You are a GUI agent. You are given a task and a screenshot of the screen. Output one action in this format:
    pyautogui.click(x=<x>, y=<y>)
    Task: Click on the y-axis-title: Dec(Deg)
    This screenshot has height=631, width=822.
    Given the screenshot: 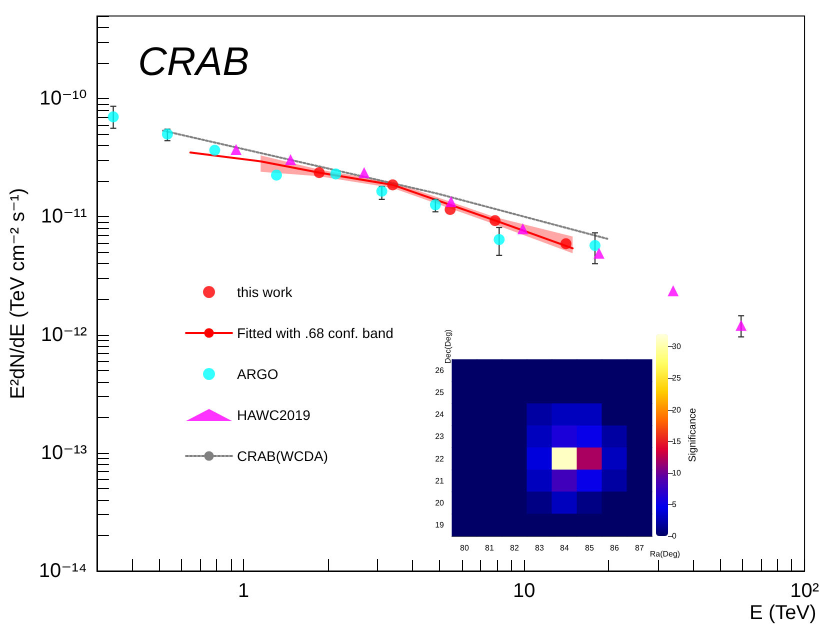 What is the action you would take?
    pyautogui.click(x=448, y=346)
    